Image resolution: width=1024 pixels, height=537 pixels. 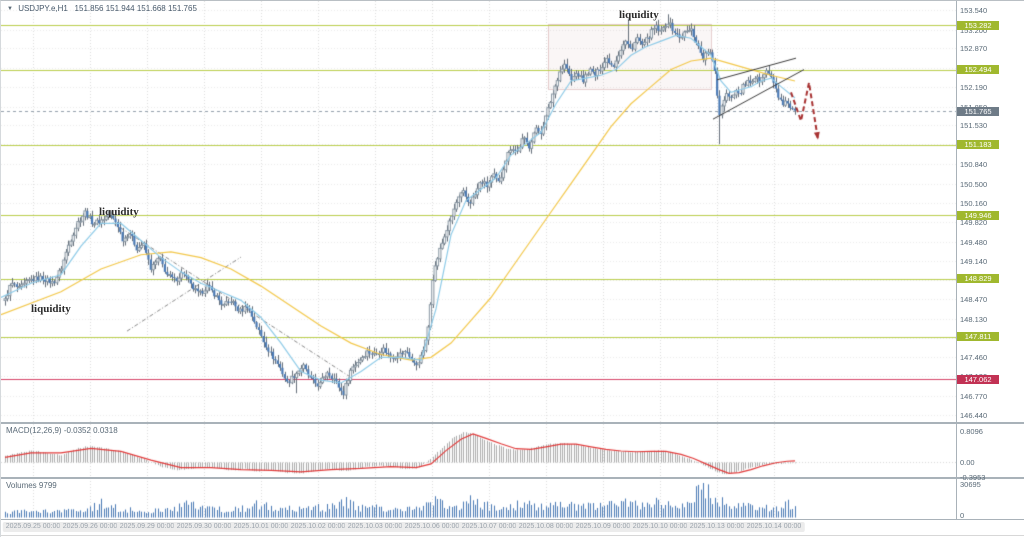 I want to click on time-axis-tick: 2025.09.26 00:00, so click(x=90, y=527).